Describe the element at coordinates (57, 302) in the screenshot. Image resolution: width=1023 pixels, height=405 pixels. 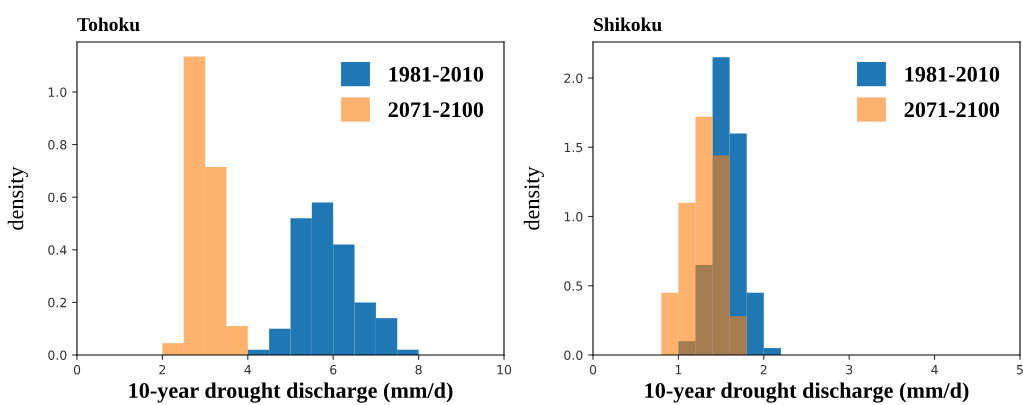
I see `y-tick-label: 0.2` at that location.